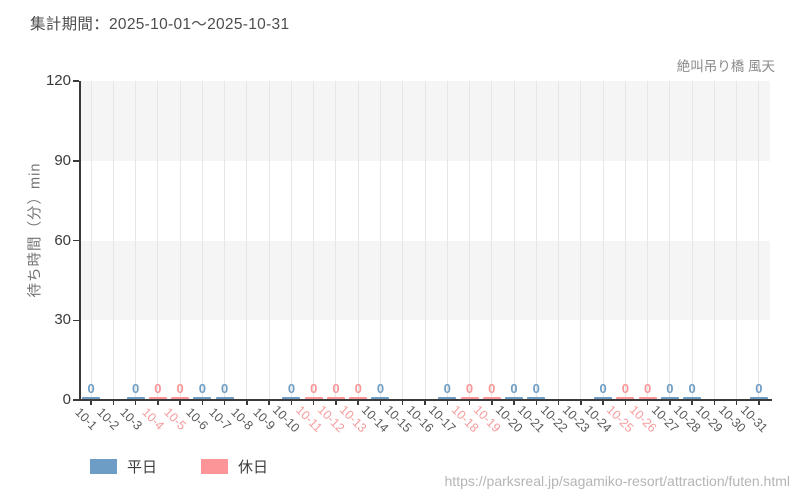  What do you see at coordinates (62, 320) in the screenshot?
I see `y-tick-label: 30` at bounding box center [62, 320].